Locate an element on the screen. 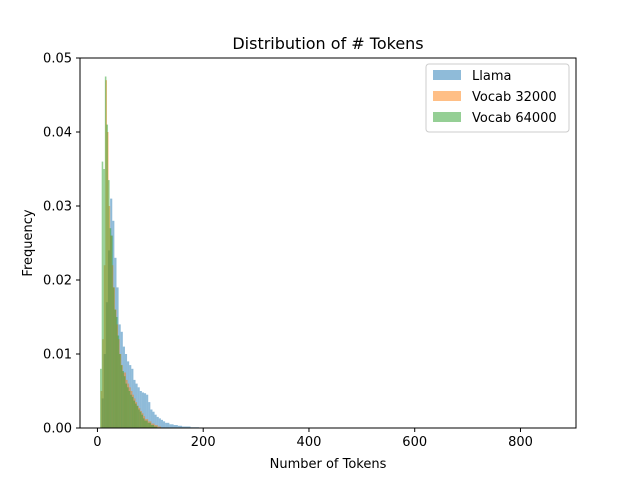 This screenshot has height=480, width=640. y-axis-ticks: 0.00 0.01 0.02 0.03 0.04 0.05 is located at coordinates (61, 244).